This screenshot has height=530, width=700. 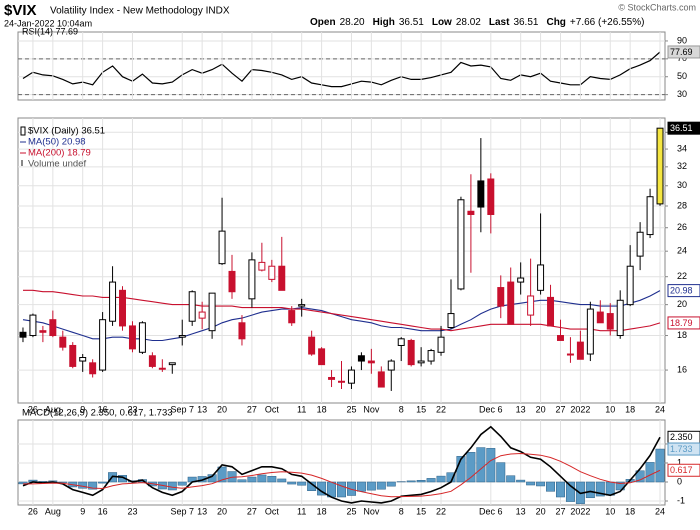 What do you see at coordinates (323, 22) in the screenshot?
I see `quote-label: Open` at bounding box center [323, 22].